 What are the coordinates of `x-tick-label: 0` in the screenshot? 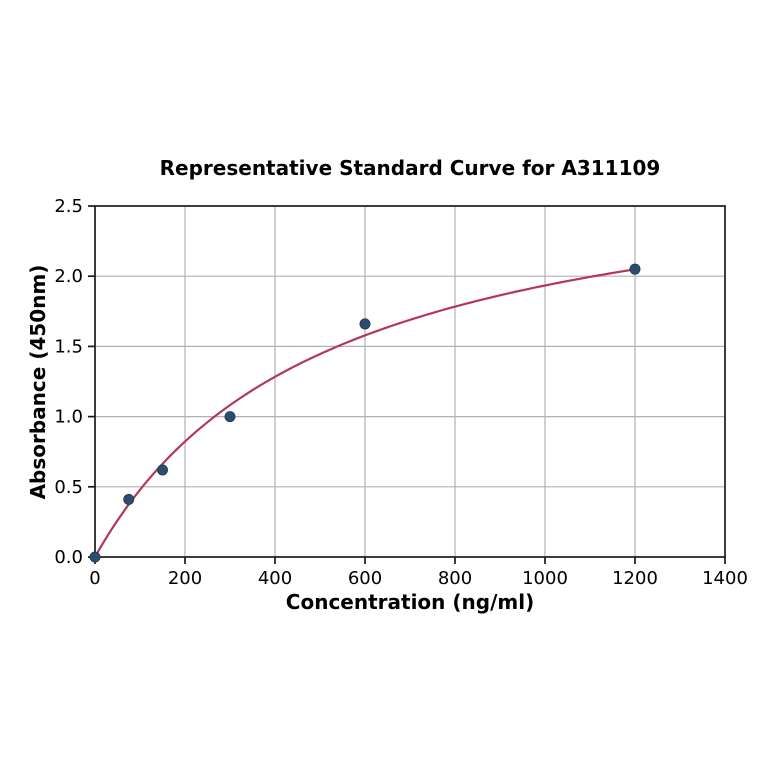 It's located at (94, 578).